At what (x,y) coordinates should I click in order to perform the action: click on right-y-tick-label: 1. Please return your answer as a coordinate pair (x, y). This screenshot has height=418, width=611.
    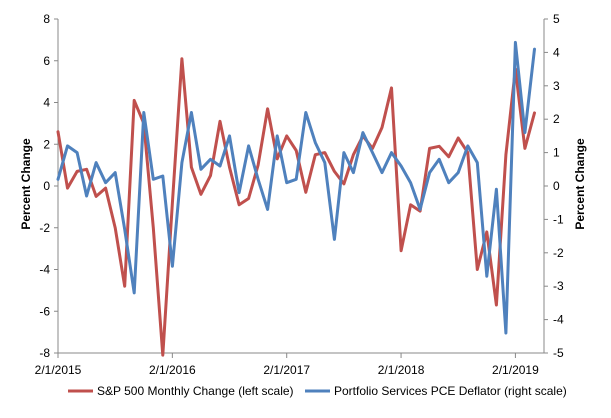
    Looking at the image, I should click on (556, 153).